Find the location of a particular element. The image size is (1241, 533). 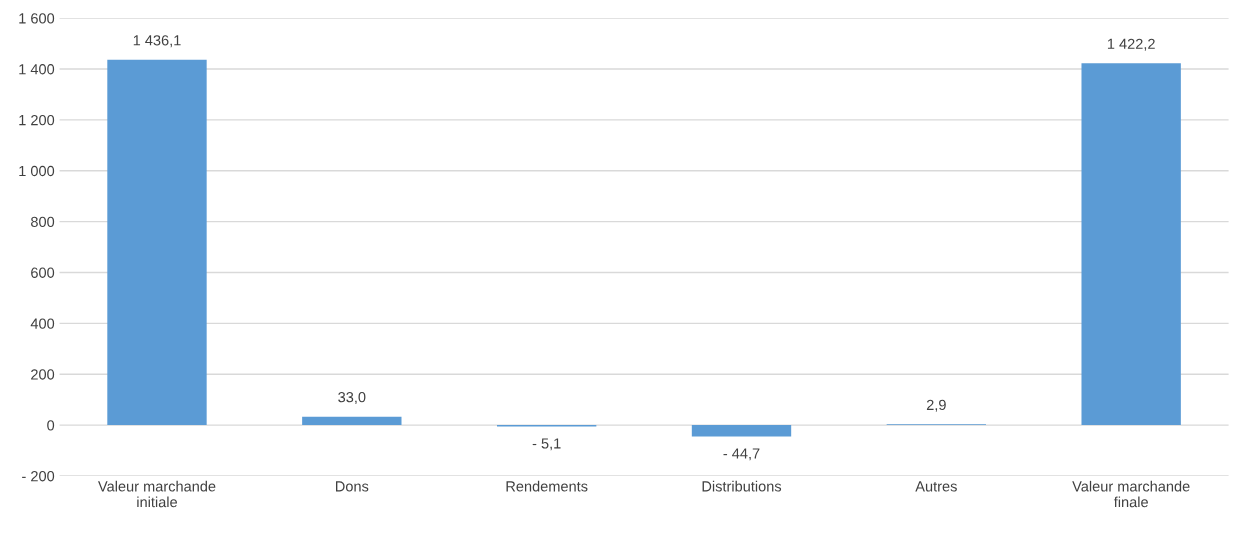

y-tick-label: 1 200 is located at coordinates (37, 120).